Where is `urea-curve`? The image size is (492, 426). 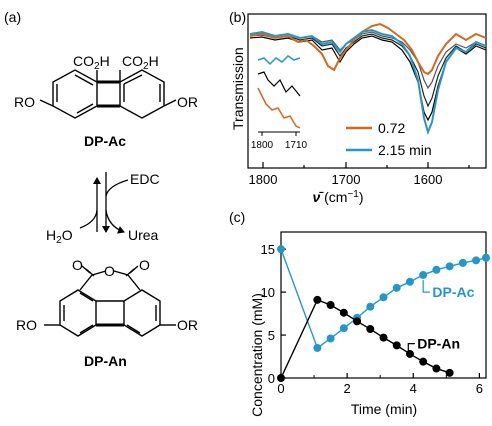
urea-curve is located at coordinates (115, 221).